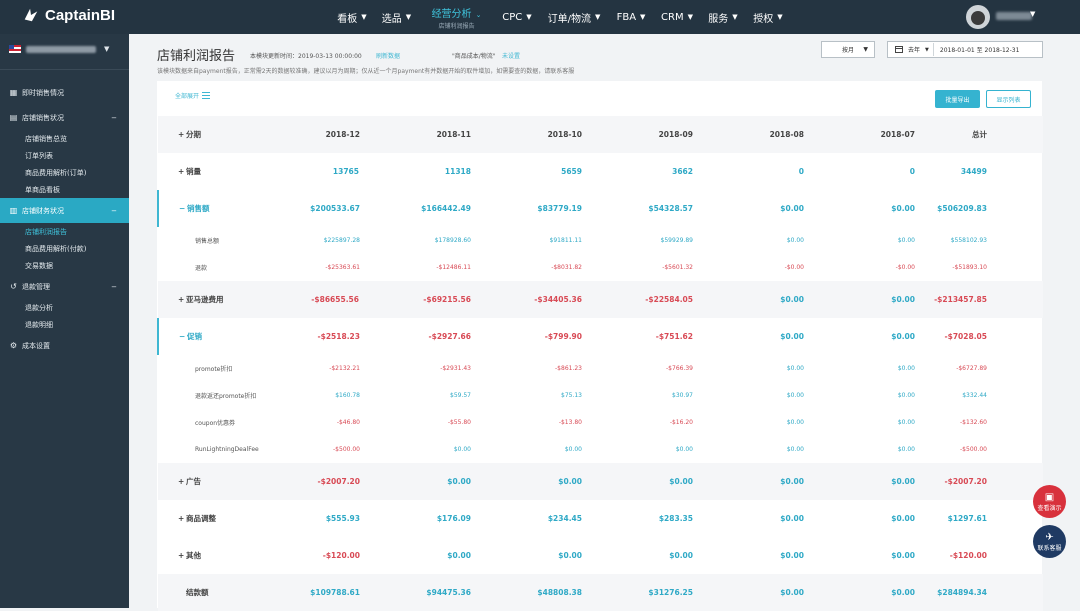 The width and height of the screenshot is (1080, 611). I want to click on refresh-data-link: 刷新数据, so click(388, 56).